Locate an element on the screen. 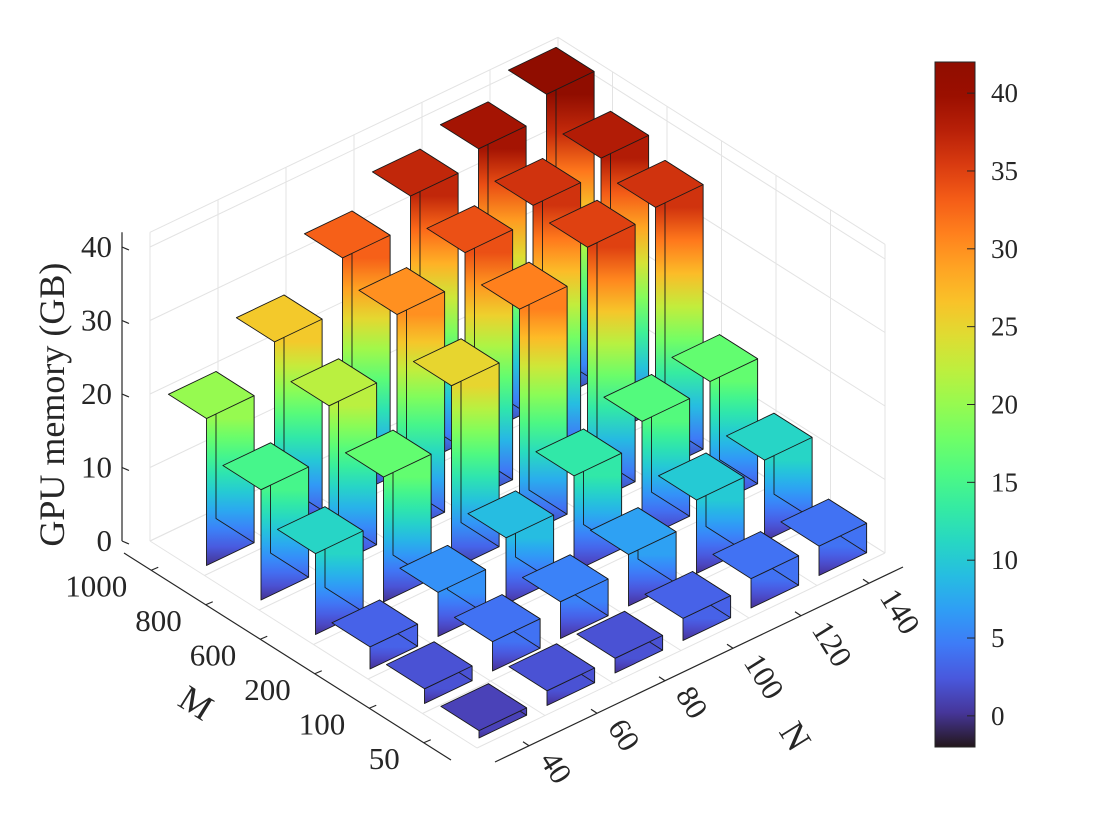 This screenshot has height=840, width=1120. n-axis-title: N is located at coordinates (795, 736).